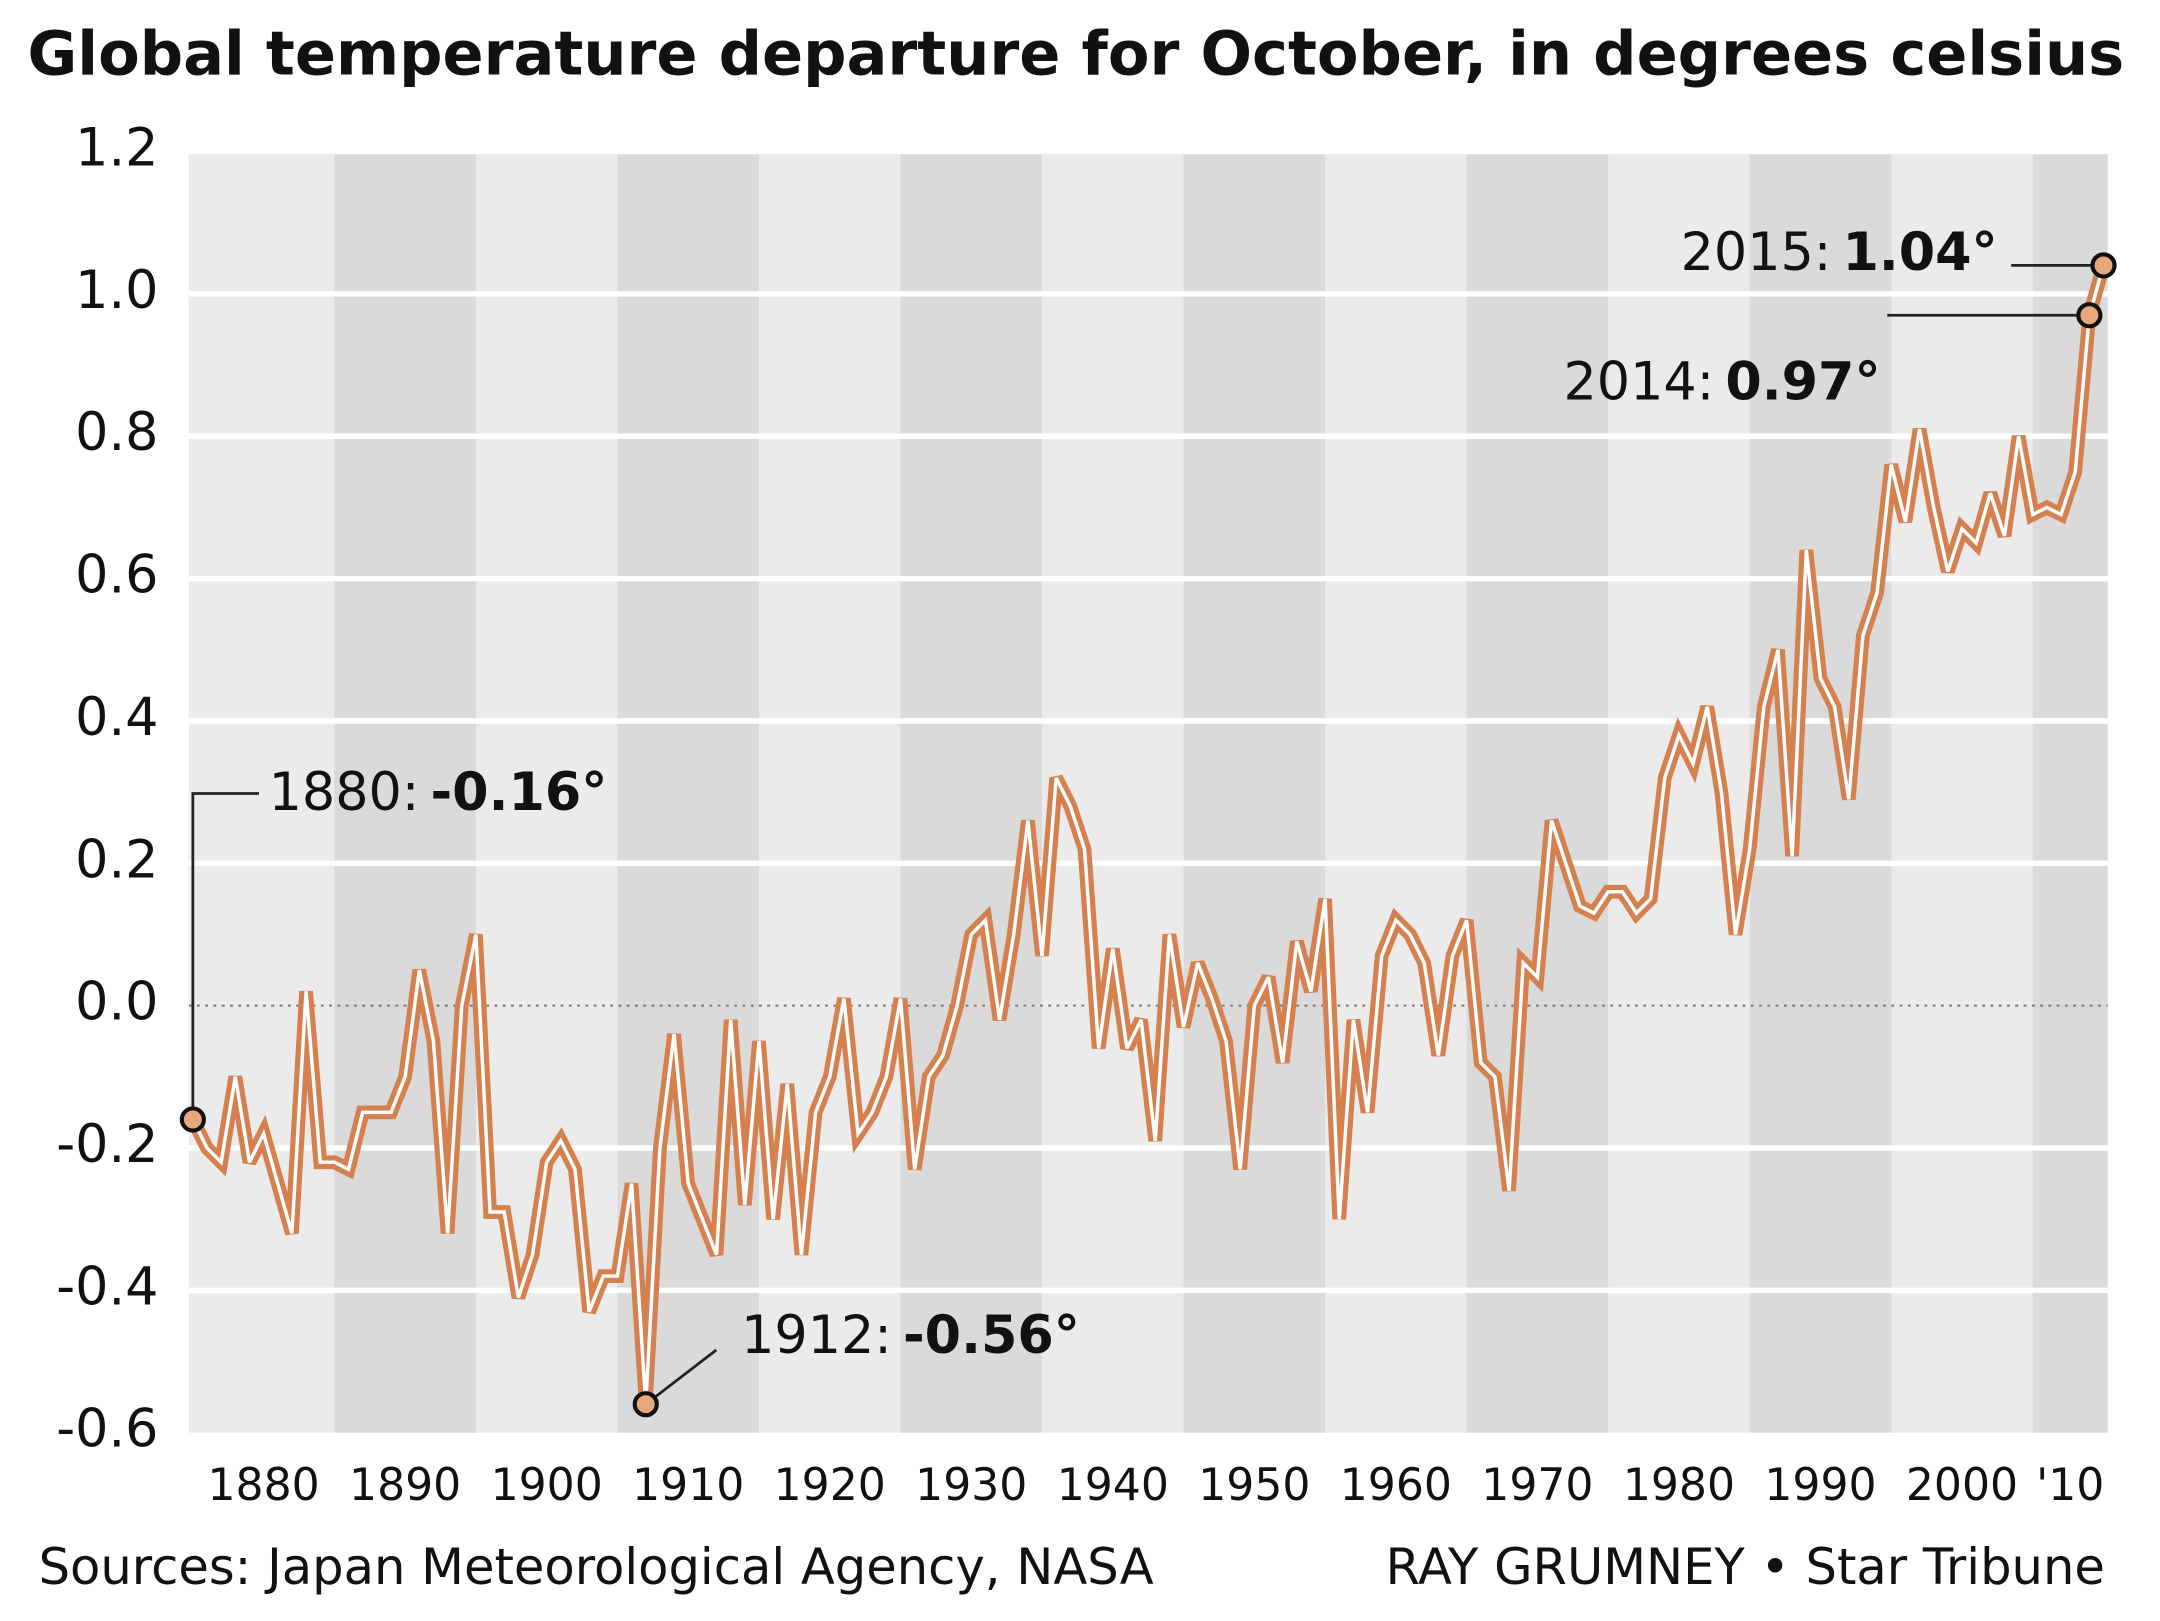 The image size is (2160, 1621). I want to click on annotation-year: 2015:, so click(1756, 252).